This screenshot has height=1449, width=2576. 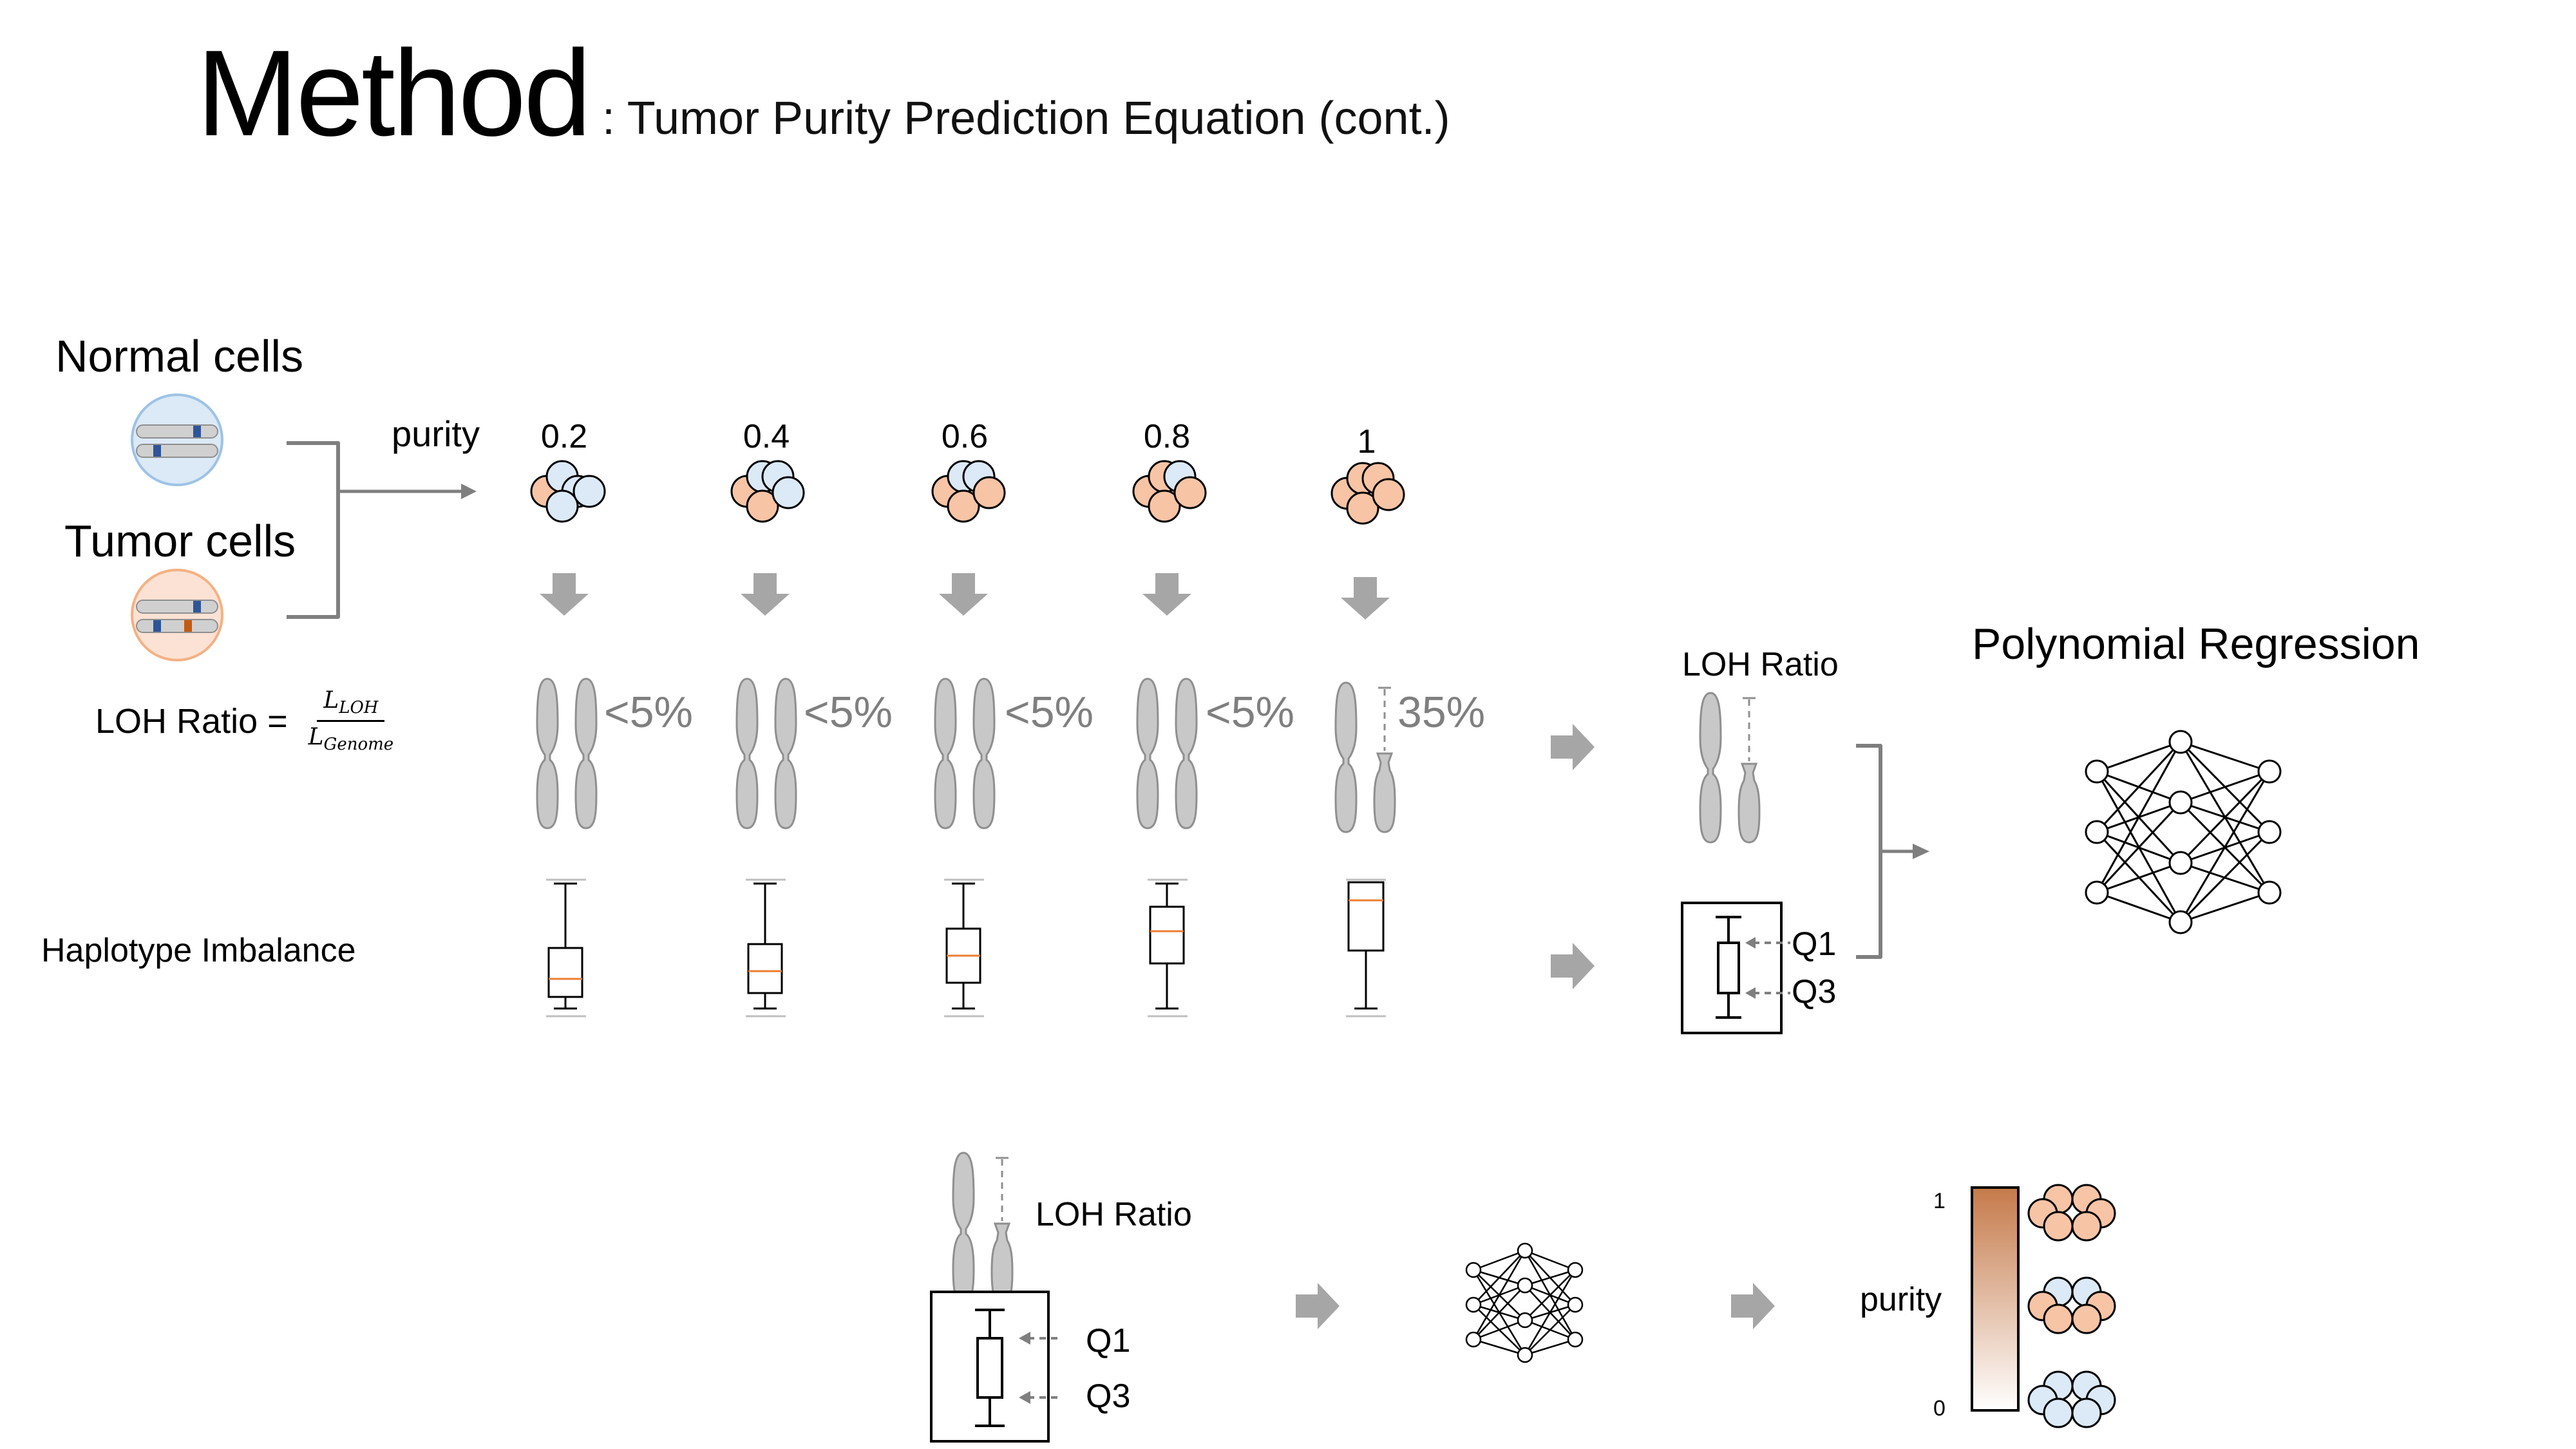 What do you see at coordinates (1995, 1299) in the screenshot?
I see `purity-gradient-bar` at bounding box center [1995, 1299].